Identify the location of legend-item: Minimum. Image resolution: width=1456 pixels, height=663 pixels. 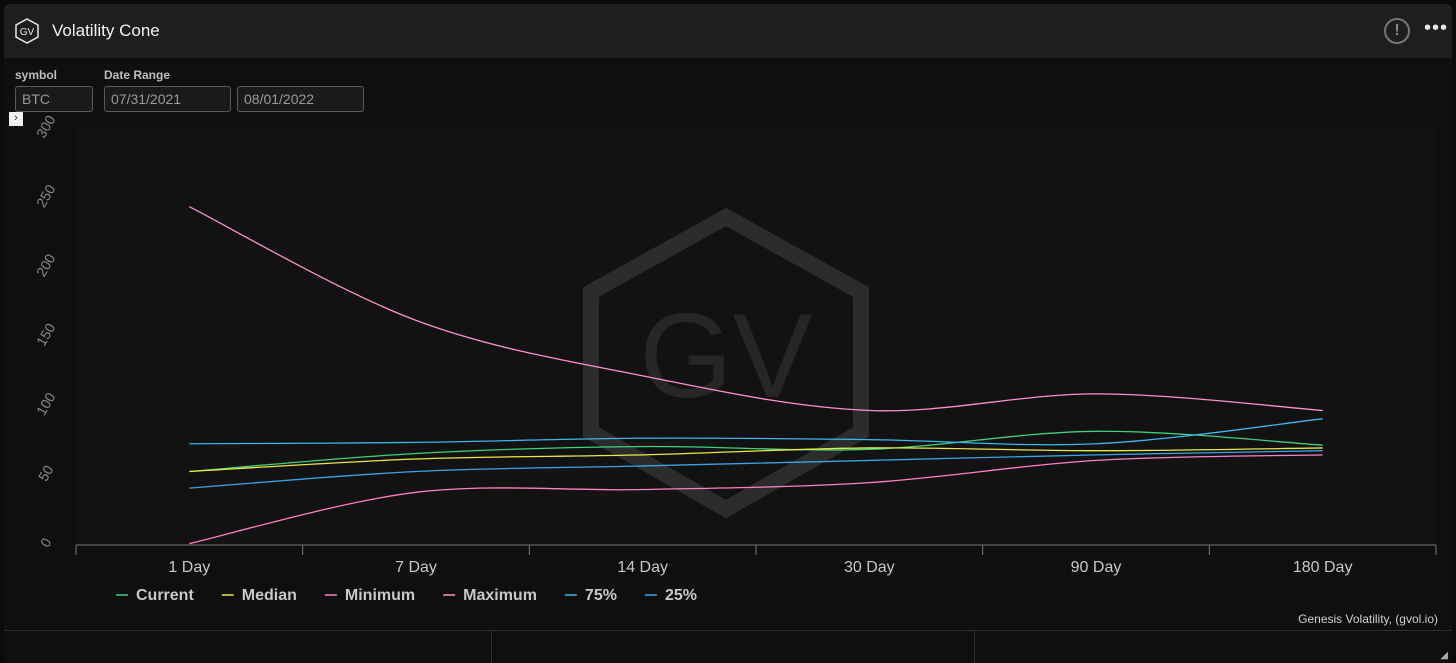
(380, 595).